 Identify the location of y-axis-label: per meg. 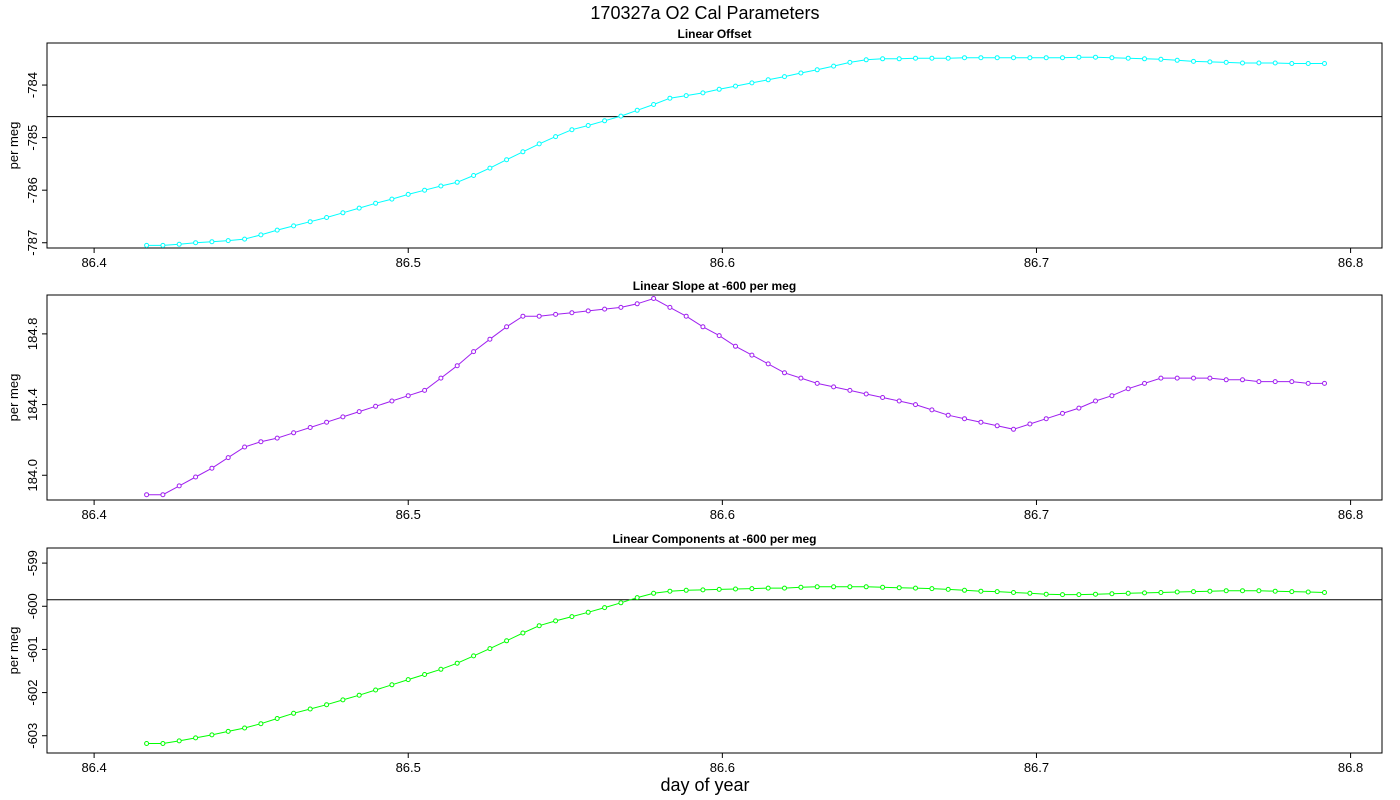
(13, 651).